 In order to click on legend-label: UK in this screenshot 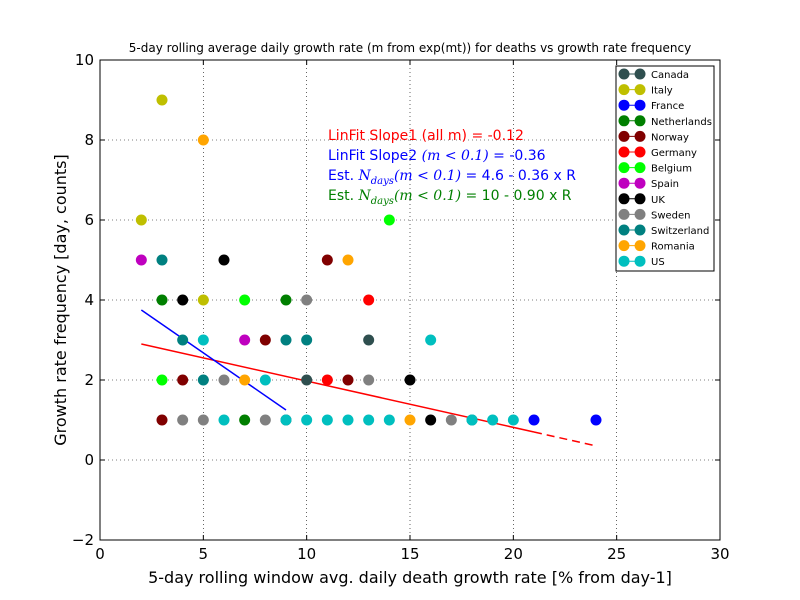, I will do `click(658, 200)`.